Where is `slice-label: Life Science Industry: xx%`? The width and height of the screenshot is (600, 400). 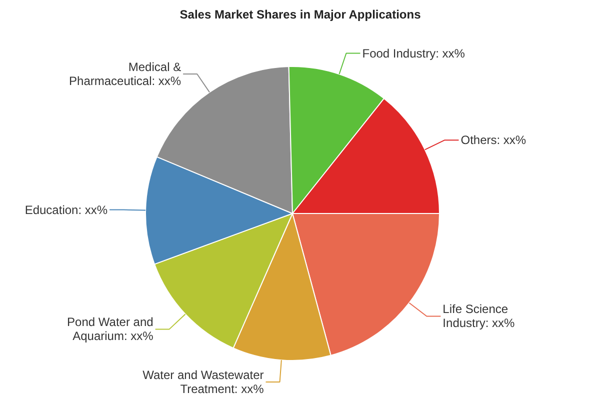
slice-label: Life Science Industry: xx% is located at coordinates (479, 316).